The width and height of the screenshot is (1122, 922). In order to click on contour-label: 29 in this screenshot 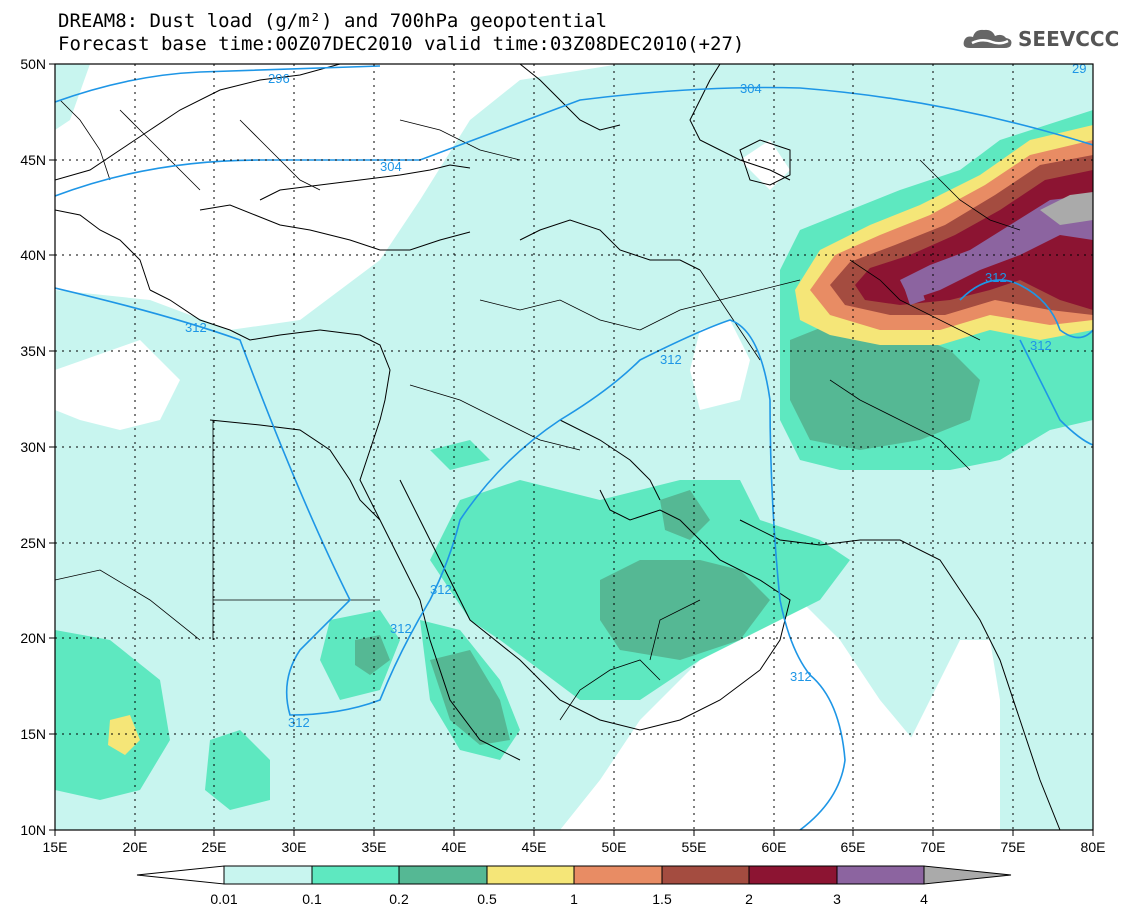, I will do `click(1079, 68)`.